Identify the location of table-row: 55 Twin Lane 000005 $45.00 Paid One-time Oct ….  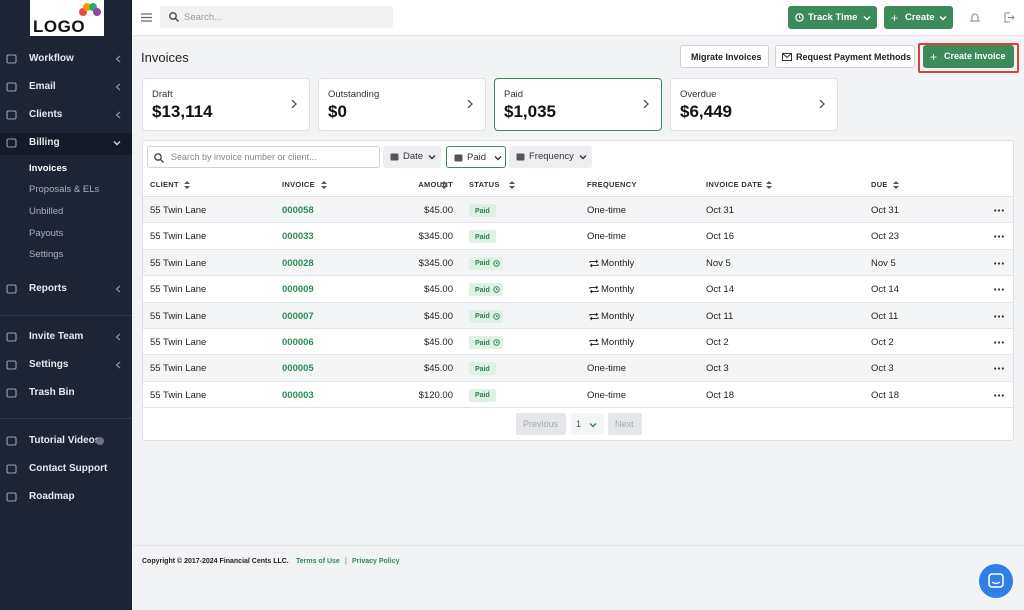
(578, 368).